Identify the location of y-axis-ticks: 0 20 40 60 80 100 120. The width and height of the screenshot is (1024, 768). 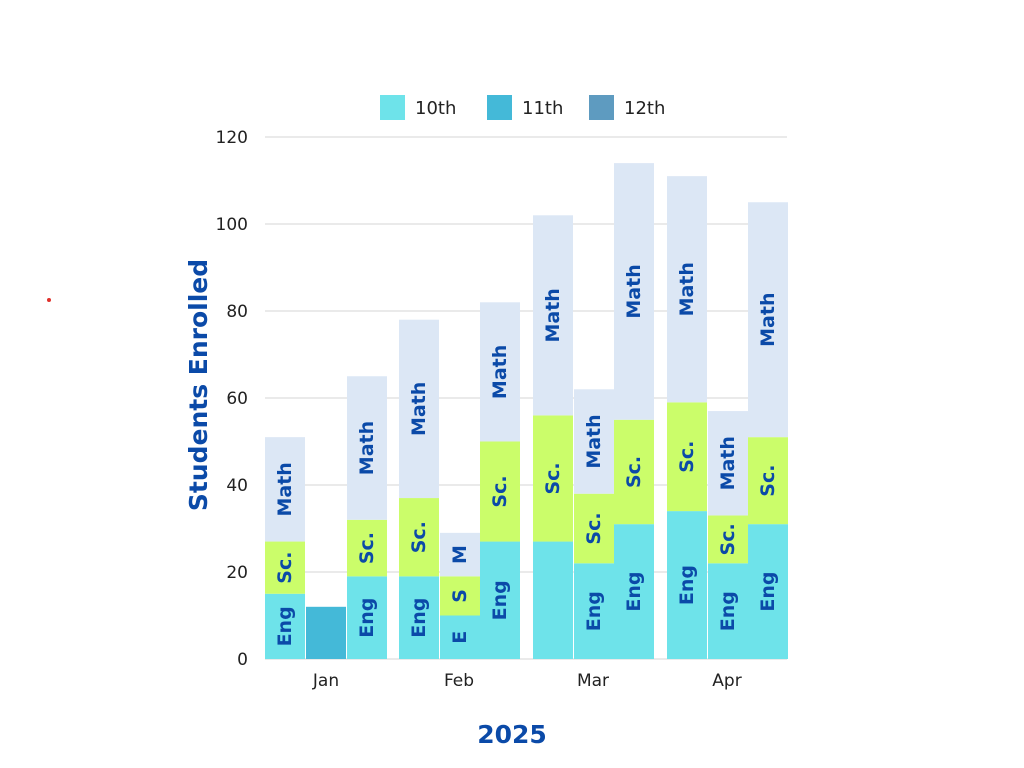
(232, 399).